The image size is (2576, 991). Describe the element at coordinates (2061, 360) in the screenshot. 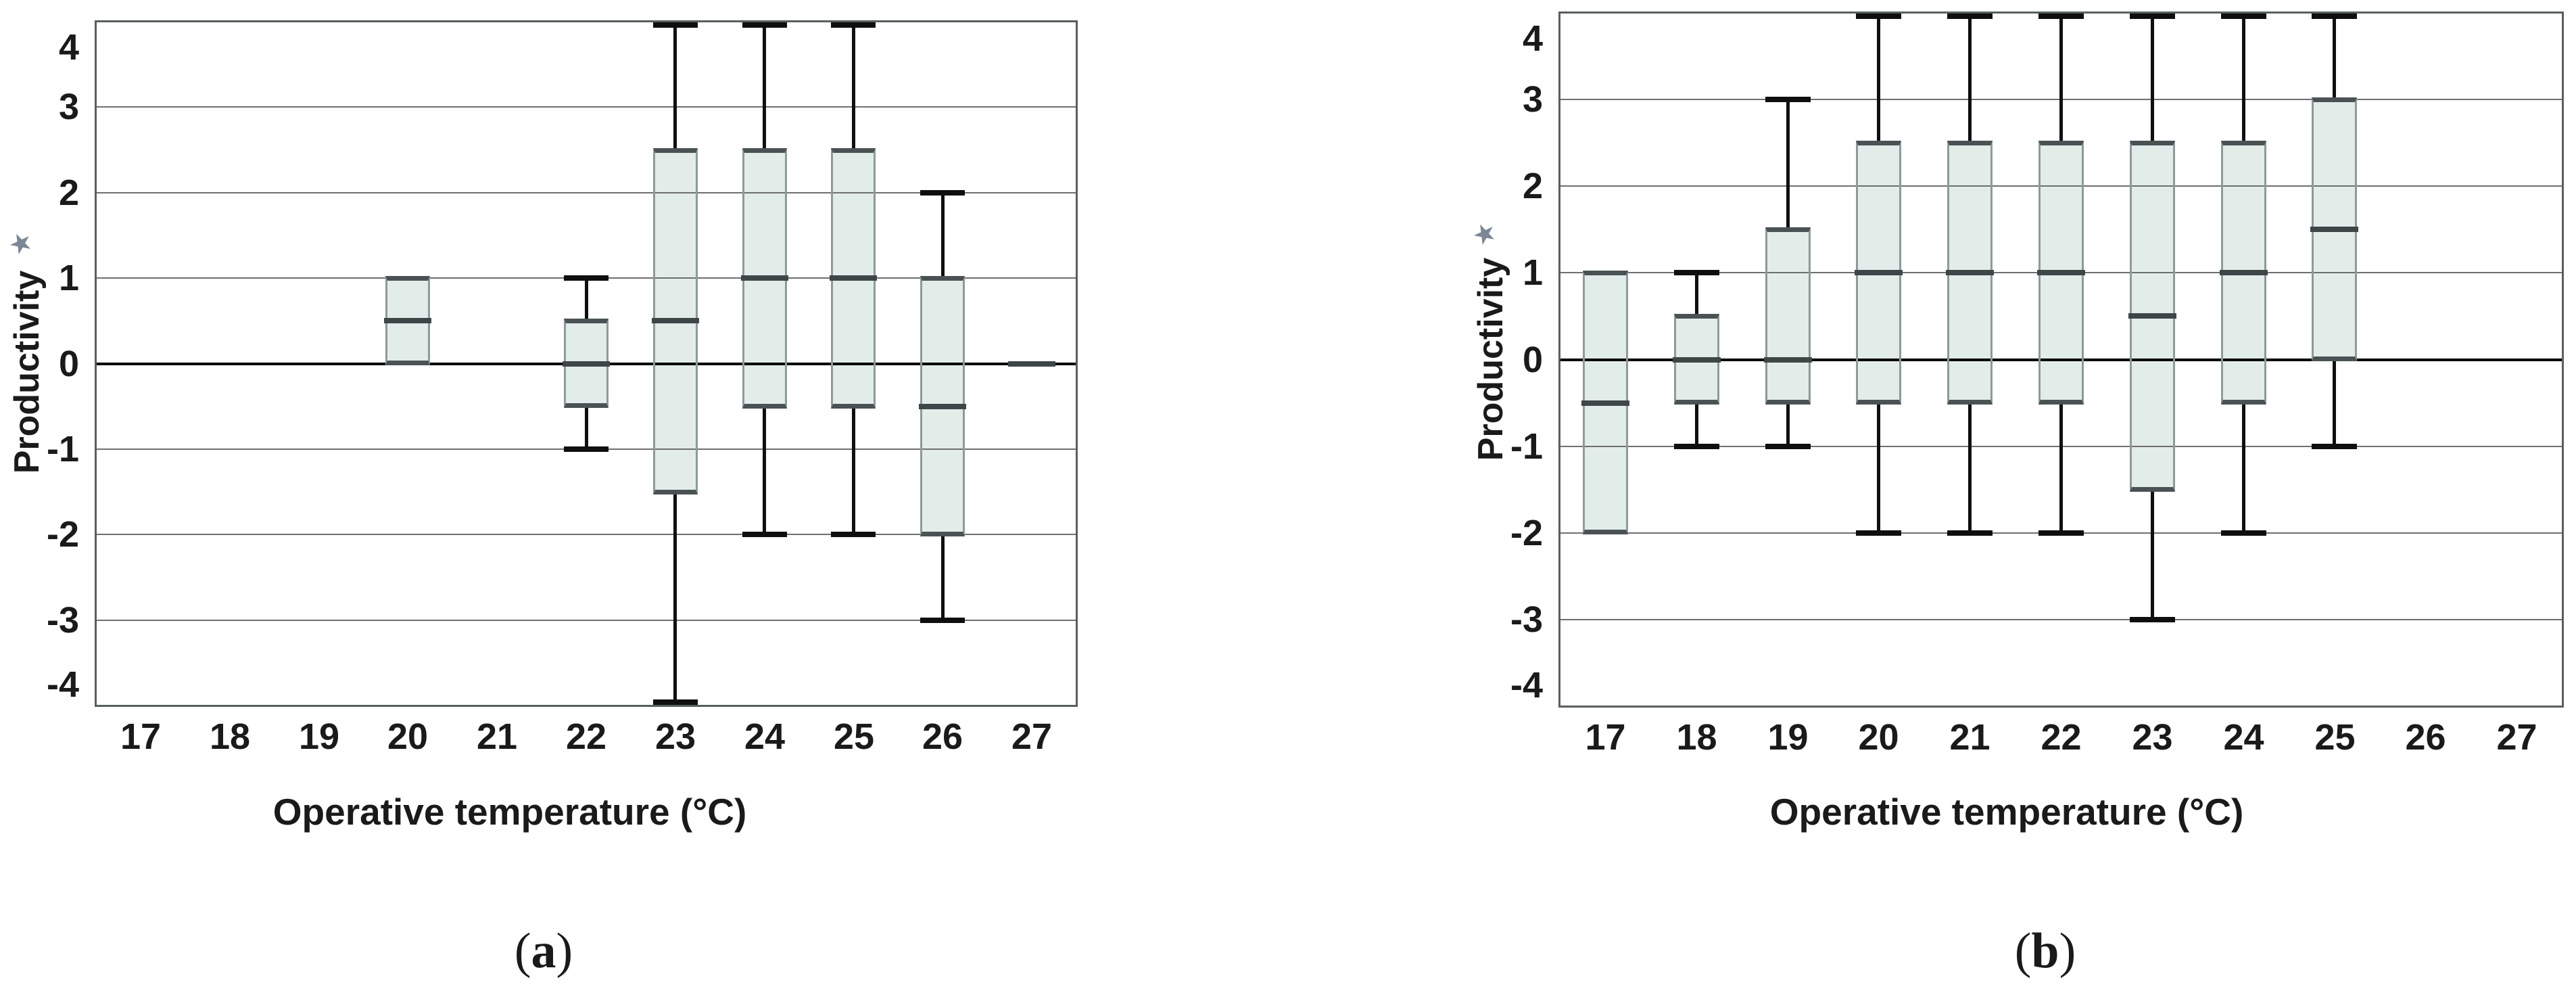

I see `zero-gridline` at that location.